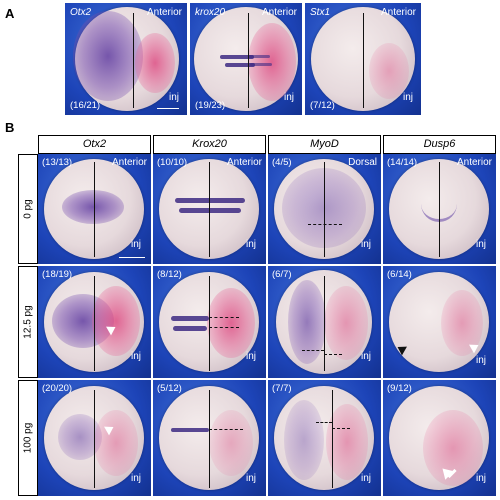 This screenshot has height=500, width=500. What do you see at coordinates (94, 322) in the screenshot?
I see `tile-12-5pg-otx2: (18/19) inj` at bounding box center [94, 322].